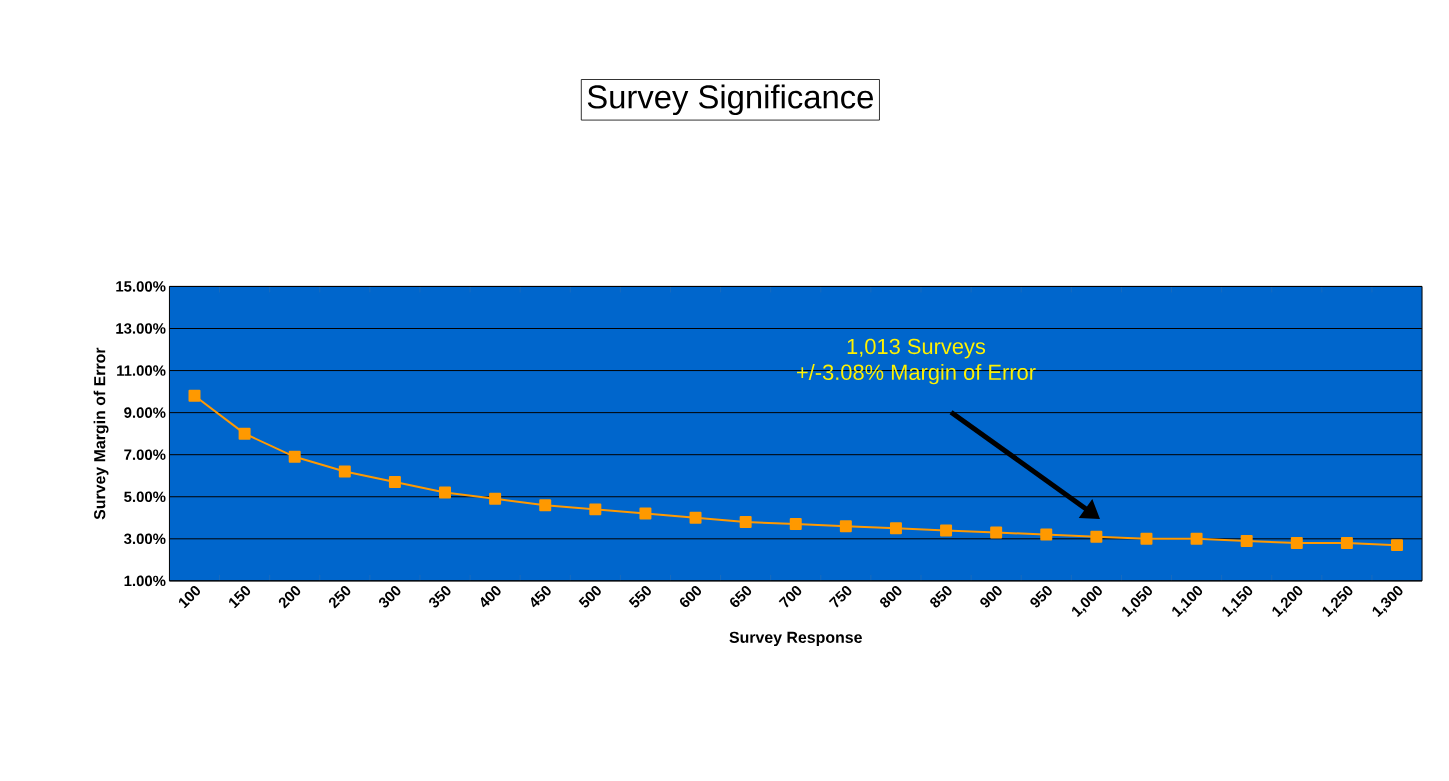 The width and height of the screenshot is (1449, 781). What do you see at coordinates (690, 597) in the screenshot?
I see `x-tick-label: 600` at bounding box center [690, 597].